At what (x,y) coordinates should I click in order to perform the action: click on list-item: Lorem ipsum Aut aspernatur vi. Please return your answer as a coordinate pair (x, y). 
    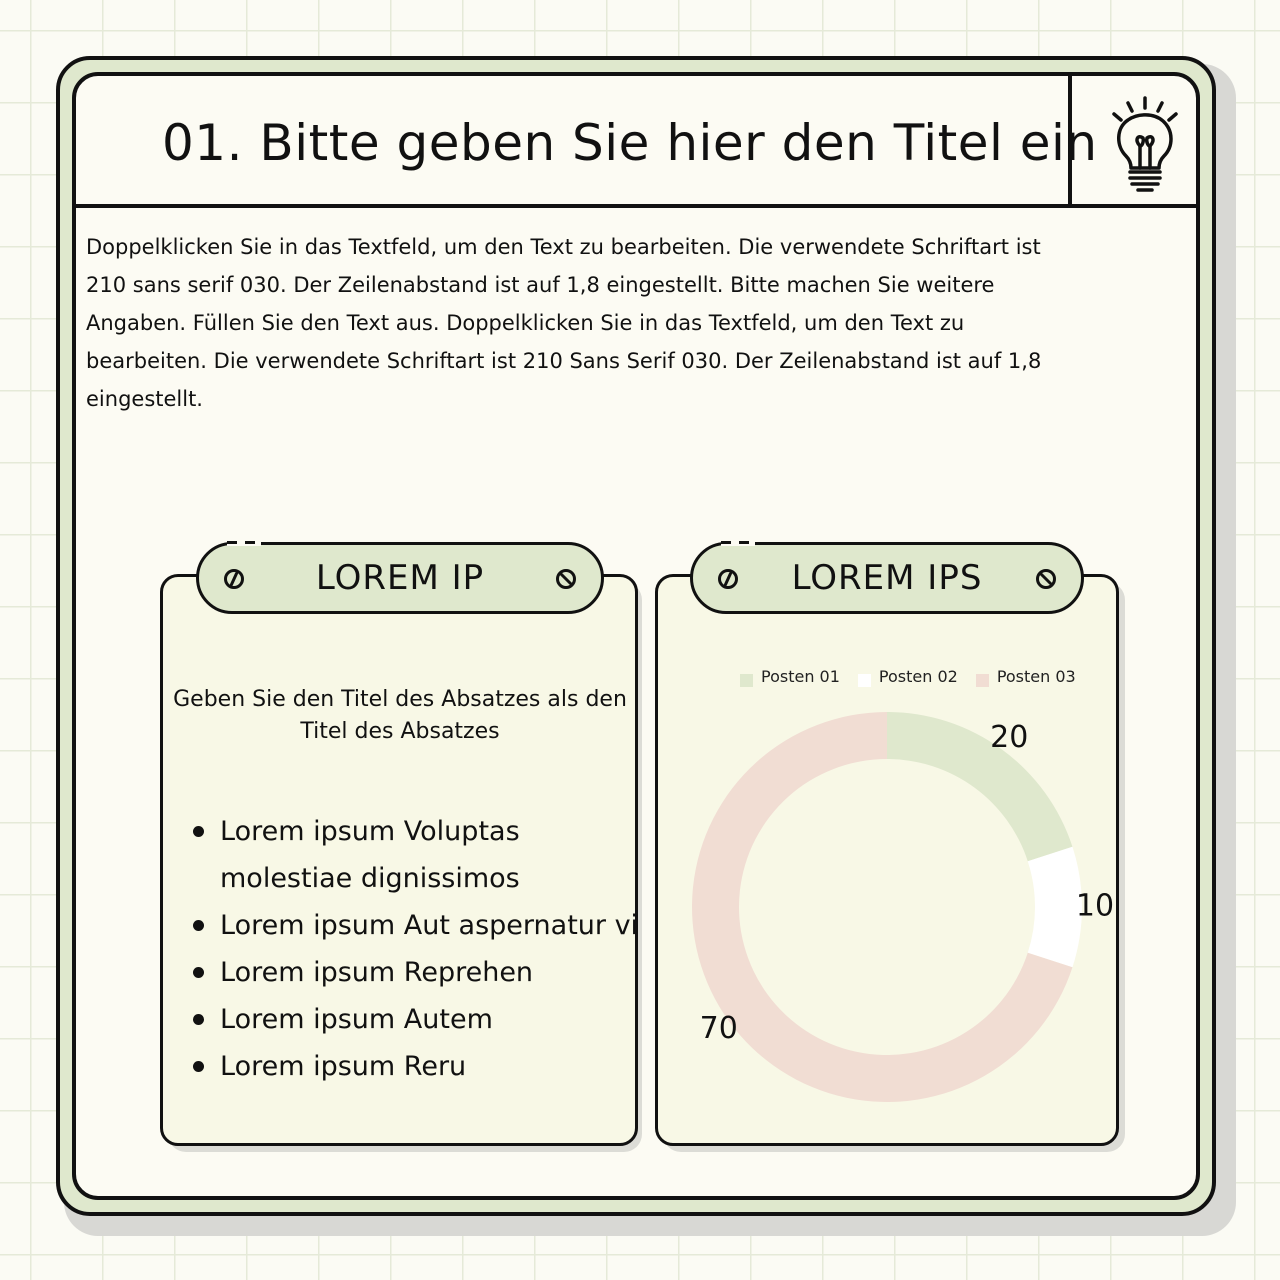
    Looking at the image, I should click on (413, 925).